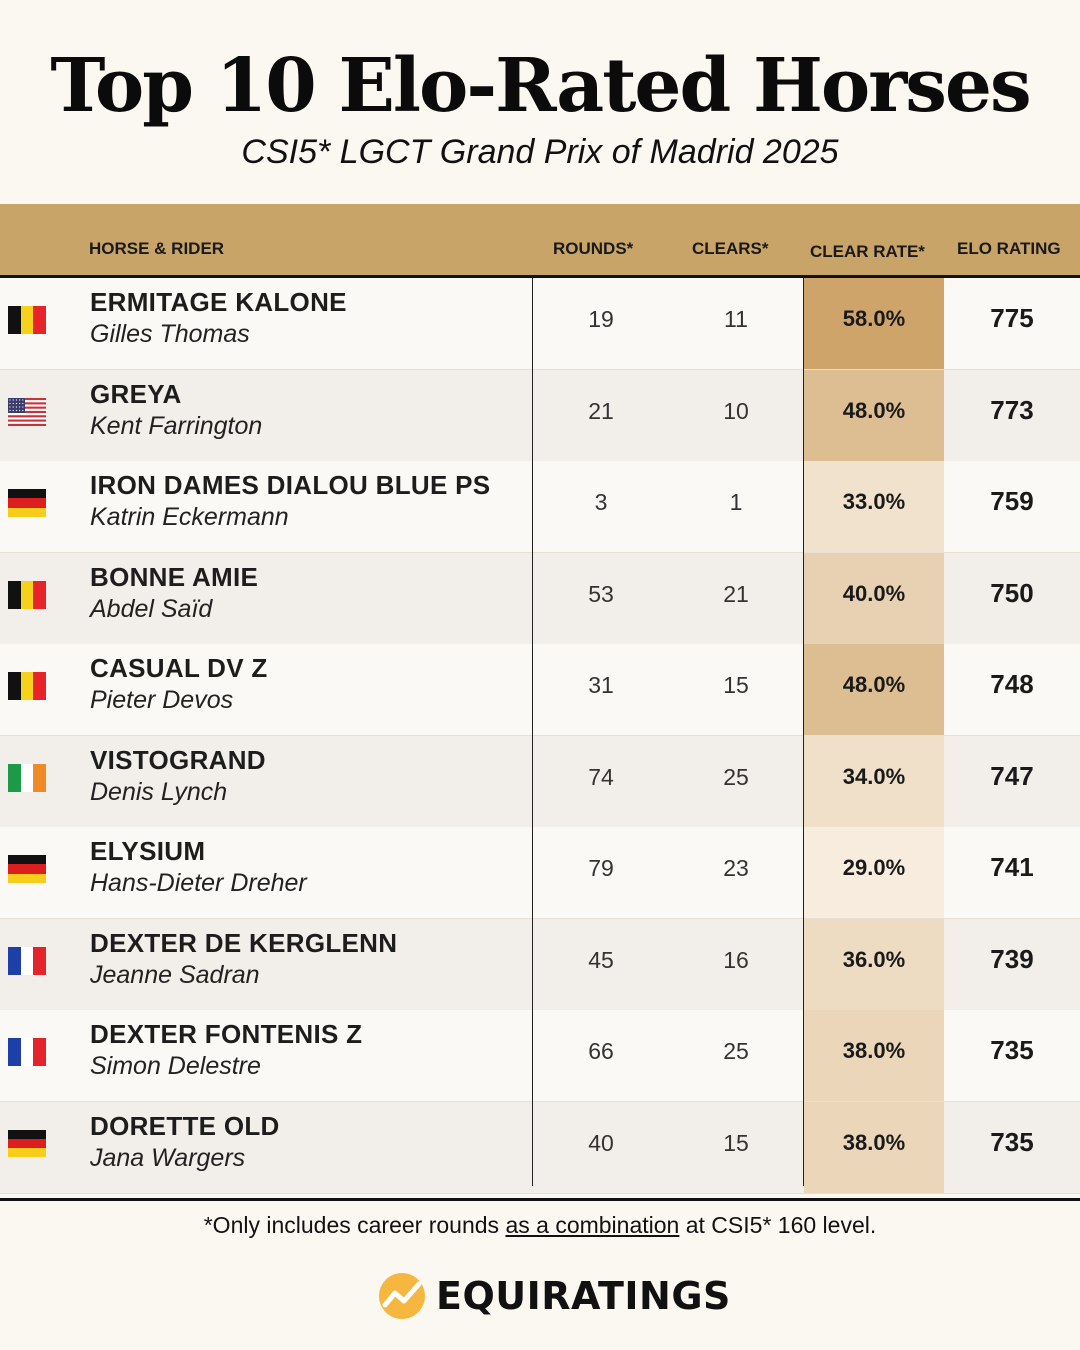 The image size is (1080, 1350). What do you see at coordinates (601, 1142) in the screenshot?
I see `rounds-value: 40` at bounding box center [601, 1142].